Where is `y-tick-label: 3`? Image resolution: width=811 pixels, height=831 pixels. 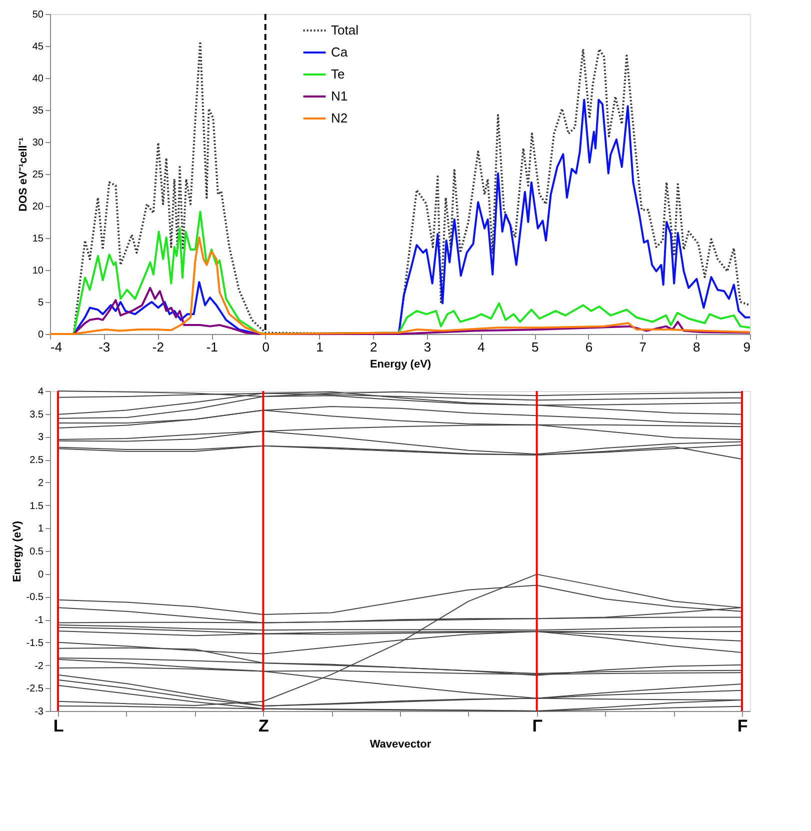
y-tick-label: 3 is located at coordinates (41, 438).